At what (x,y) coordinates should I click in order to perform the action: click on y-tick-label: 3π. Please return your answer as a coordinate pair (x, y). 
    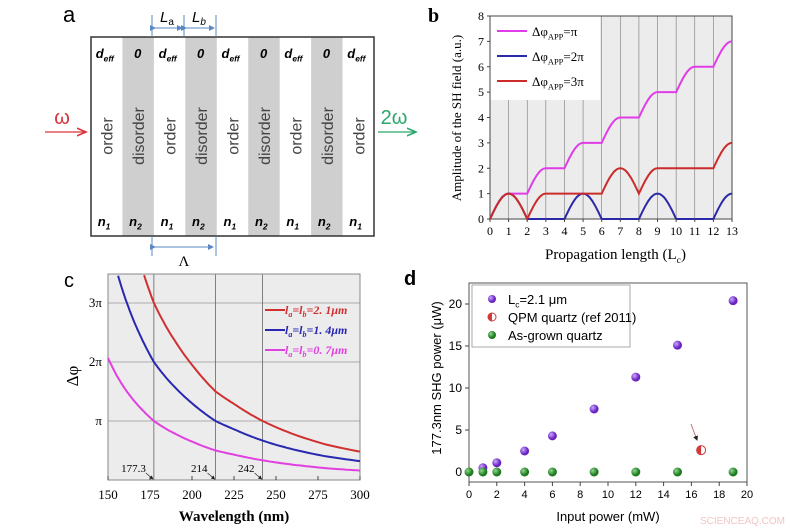
    Looking at the image, I should click on (96, 302).